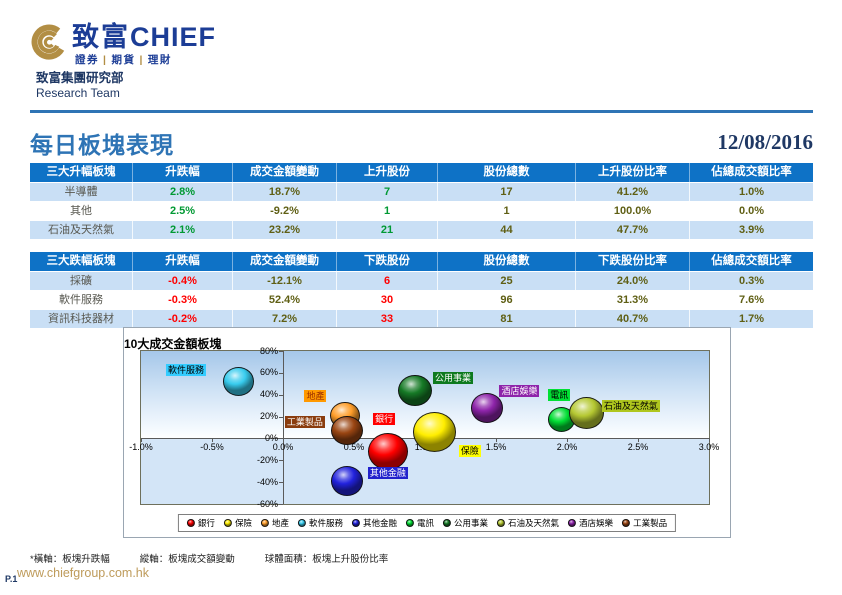  What do you see at coordinates (123, 60) in the screenshot?
I see `tagline-futures: 期貨` at bounding box center [123, 60].